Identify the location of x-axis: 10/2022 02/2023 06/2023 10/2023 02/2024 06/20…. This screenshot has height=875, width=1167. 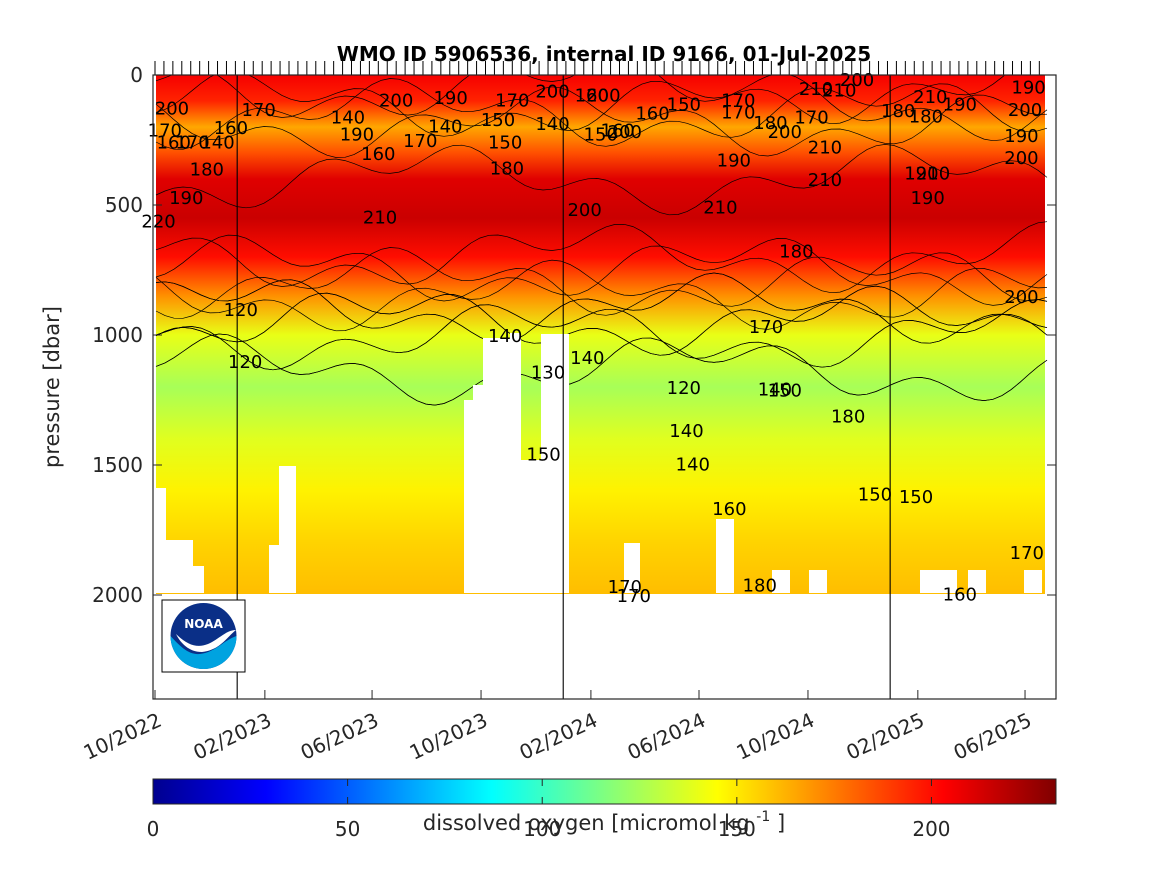
(557, 727).